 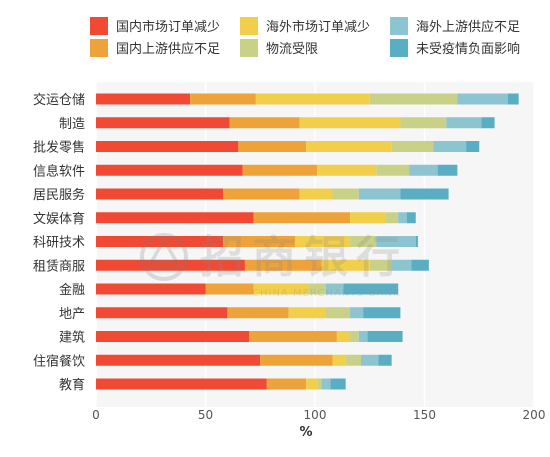 What do you see at coordinates (164, 257) in the screenshot?
I see `bank-logo-icon` at bounding box center [164, 257].